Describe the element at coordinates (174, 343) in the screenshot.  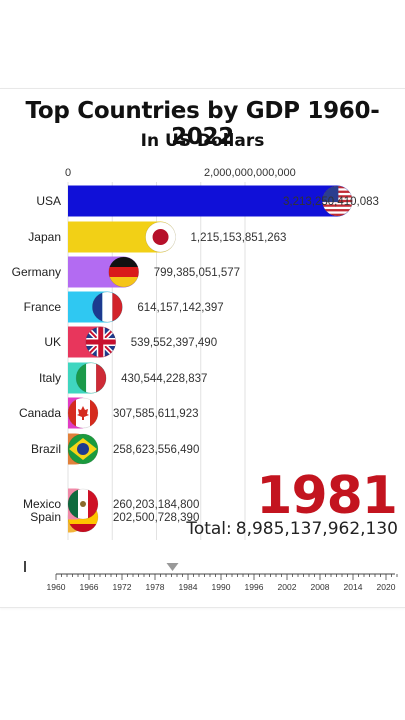
I see `value-label: 539,552,397,490` at that location.